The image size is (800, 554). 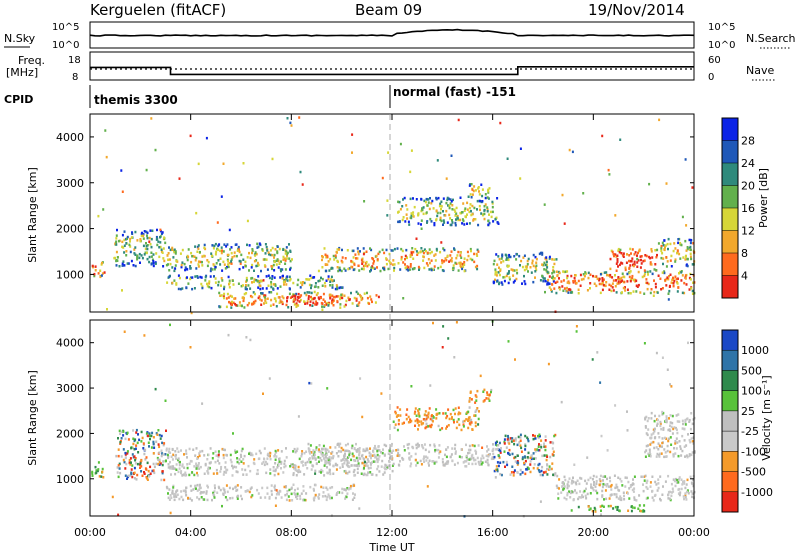 I want to click on colorbar-tick-label: 24, so click(x=748, y=163).